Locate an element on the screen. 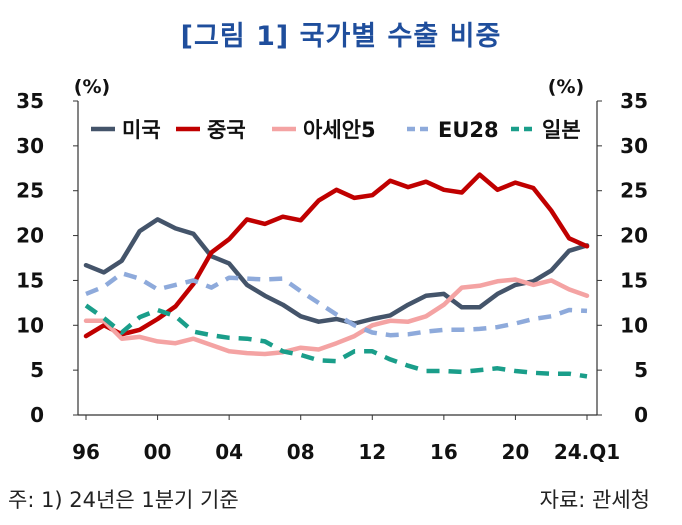 This screenshot has height=525, width=682. source-note: 자료: 관세청 is located at coordinates (594, 500).